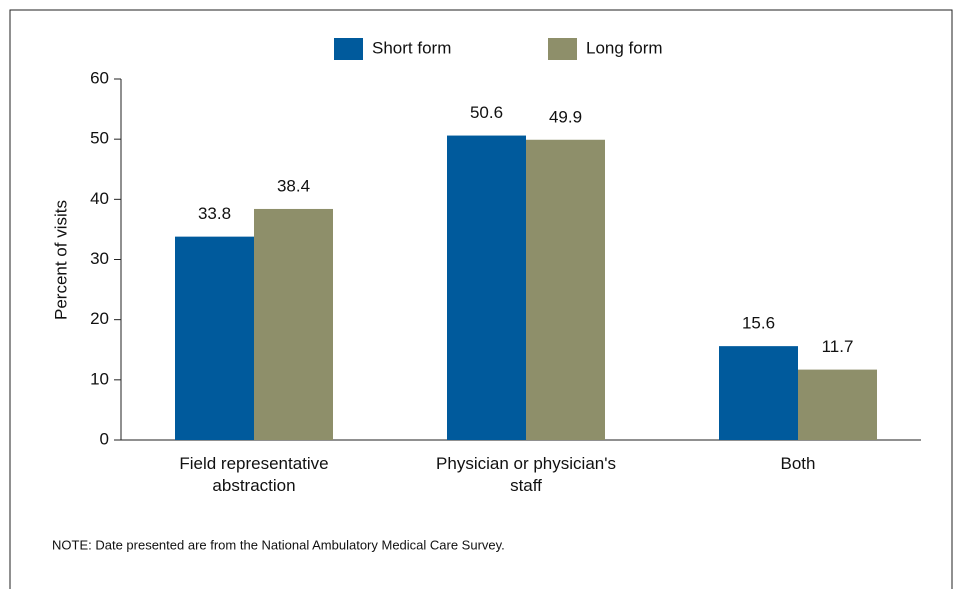  What do you see at coordinates (565, 116) in the screenshot?
I see `value-label: 49.9` at bounding box center [565, 116].